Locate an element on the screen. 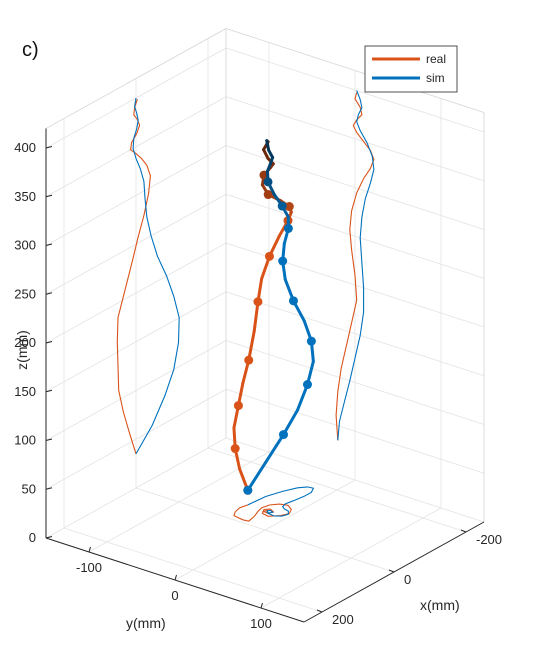 This screenshot has width=551, height=651. sim-projection-xy is located at coordinates (281, 501).